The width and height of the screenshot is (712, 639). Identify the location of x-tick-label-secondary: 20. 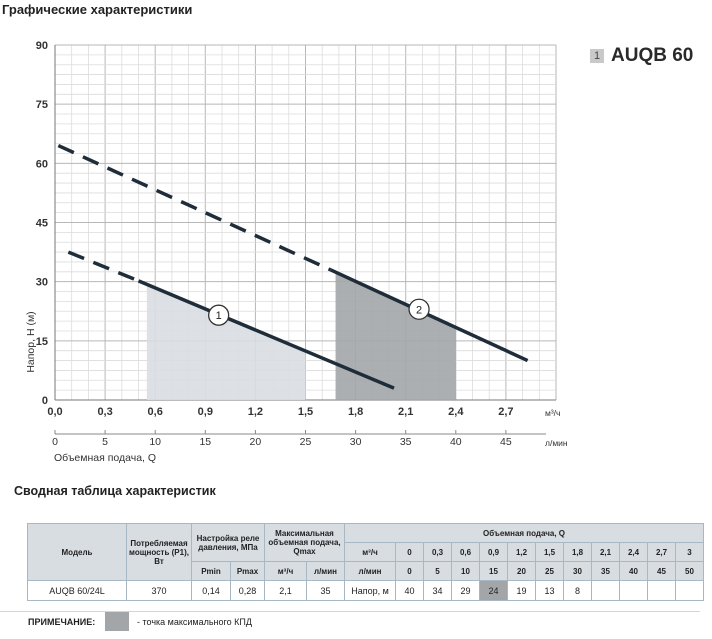
(256, 442).